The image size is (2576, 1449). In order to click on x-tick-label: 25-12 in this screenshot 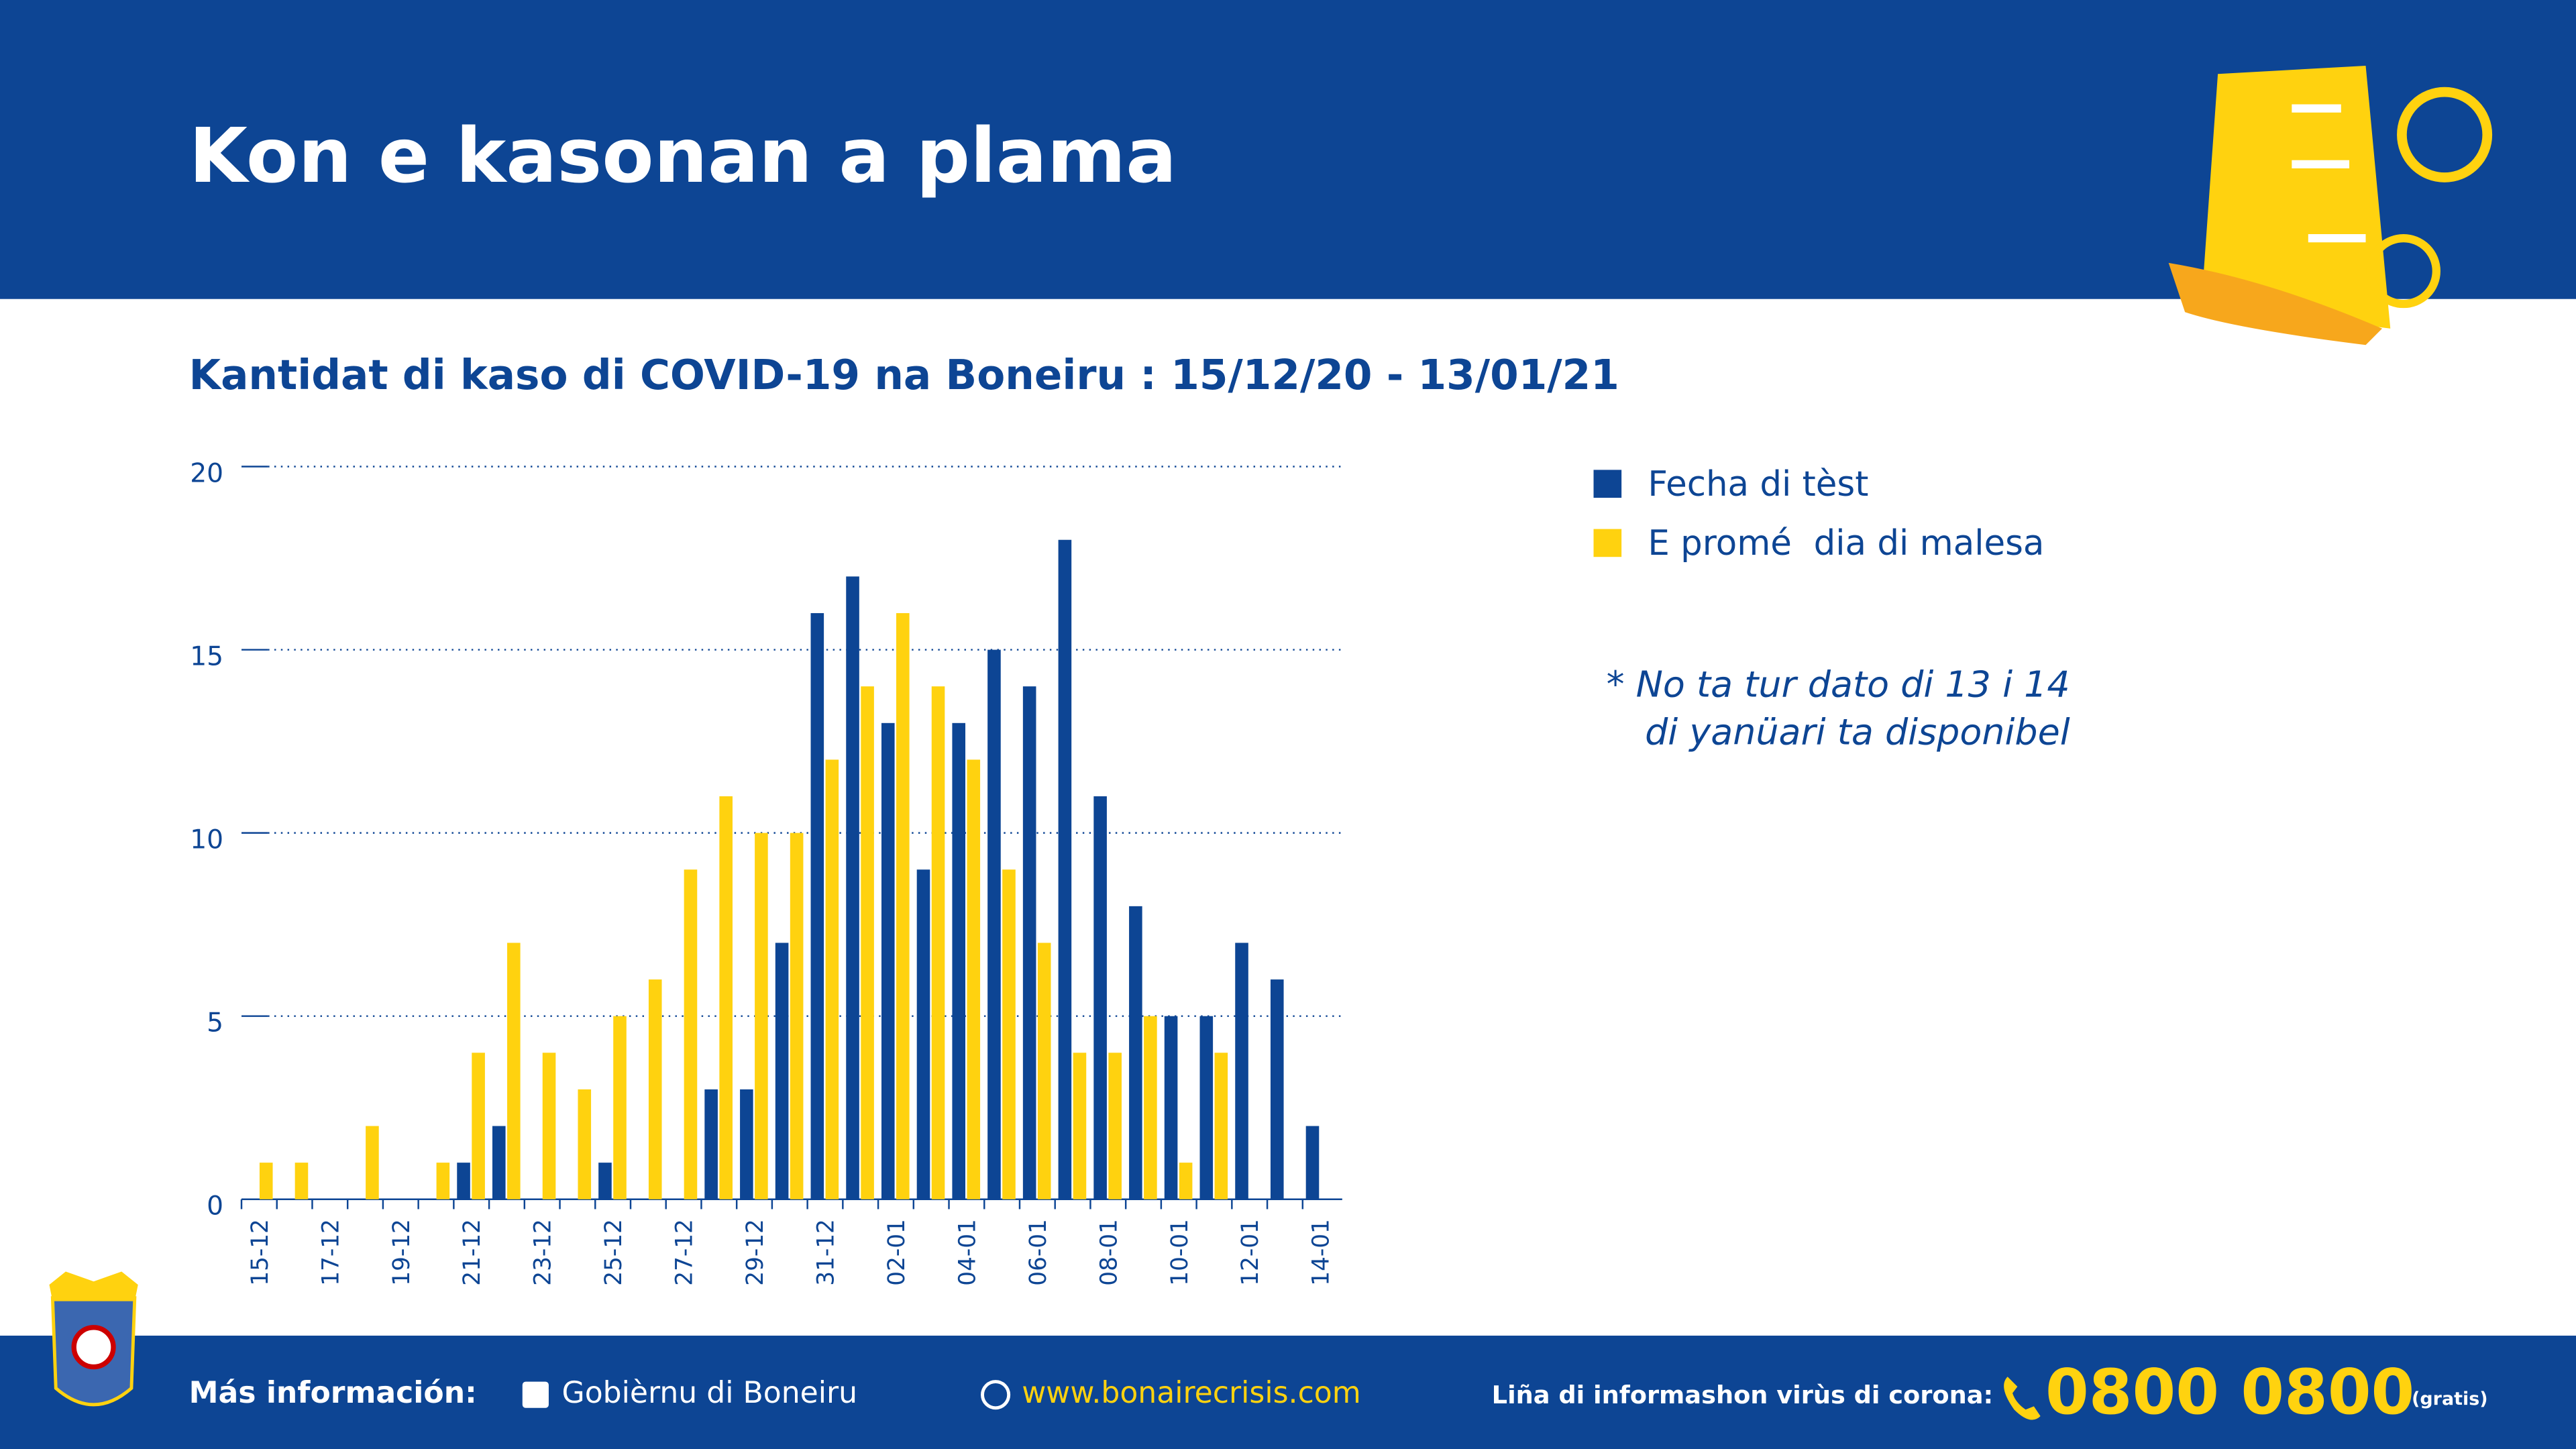, I will do `click(613, 1252)`.